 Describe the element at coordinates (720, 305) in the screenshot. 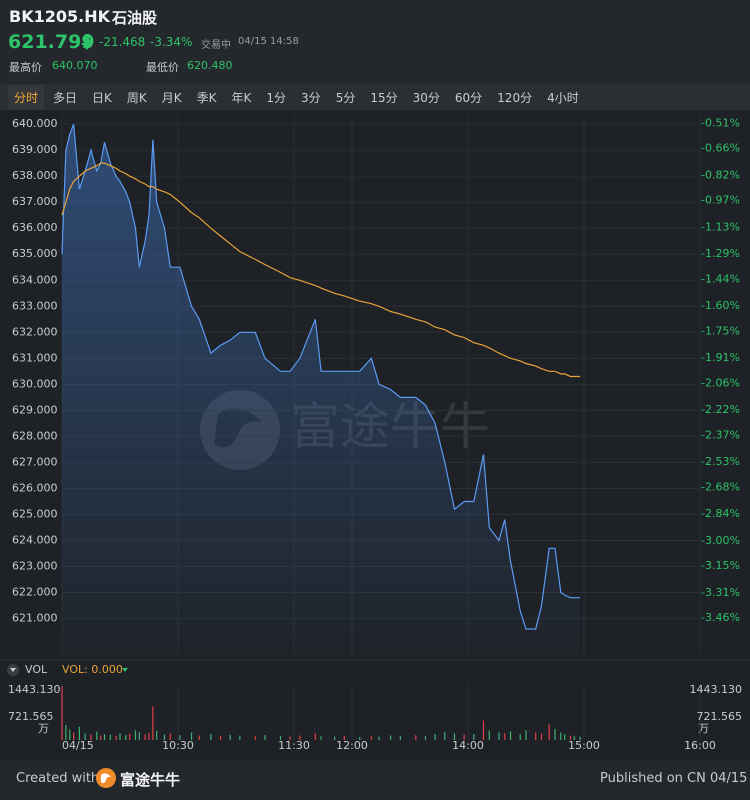

I see `y2-tick-label: -1.60%` at that location.